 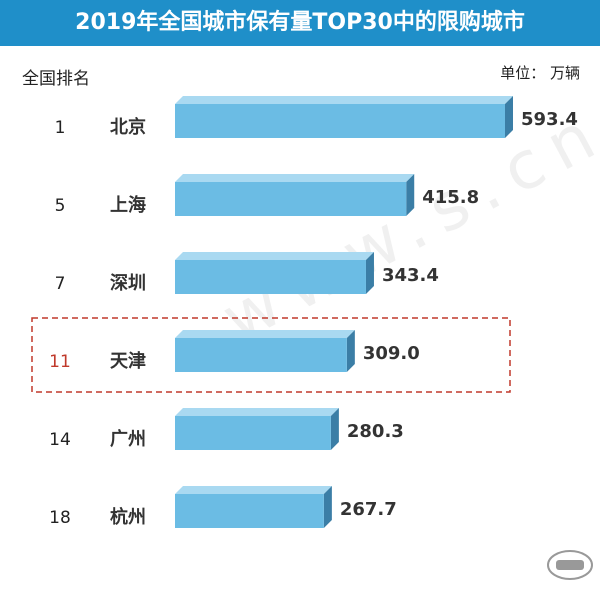 What do you see at coordinates (60, 362) in the screenshot?
I see `rank-label: 11` at bounding box center [60, 362].